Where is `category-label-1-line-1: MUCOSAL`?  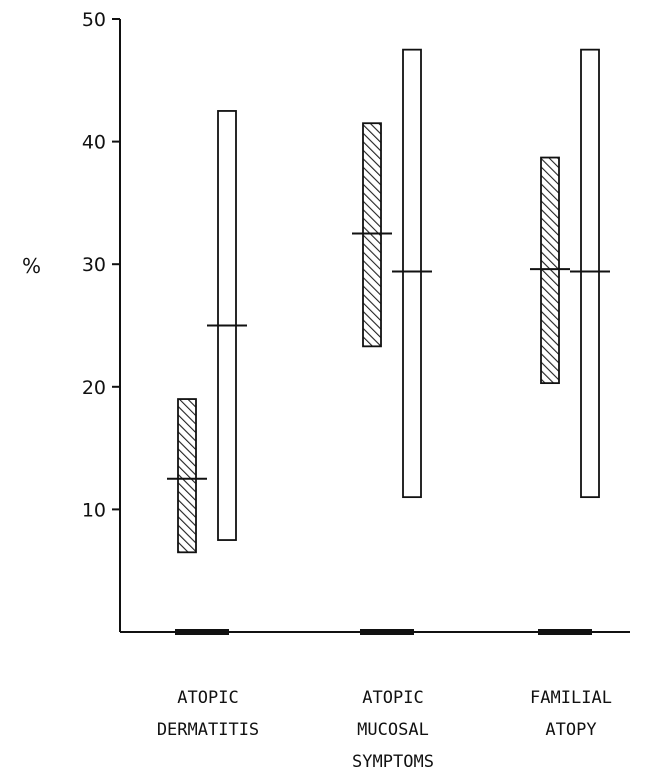
category-label-1-line-1: MUCOSAL is located at coordinates (393, 730).